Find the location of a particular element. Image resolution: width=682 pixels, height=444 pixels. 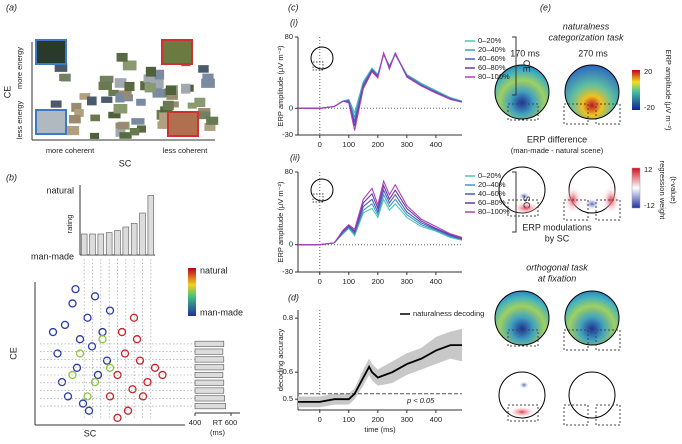

x-tick-label: 600 is located at coordinates (231, 422).